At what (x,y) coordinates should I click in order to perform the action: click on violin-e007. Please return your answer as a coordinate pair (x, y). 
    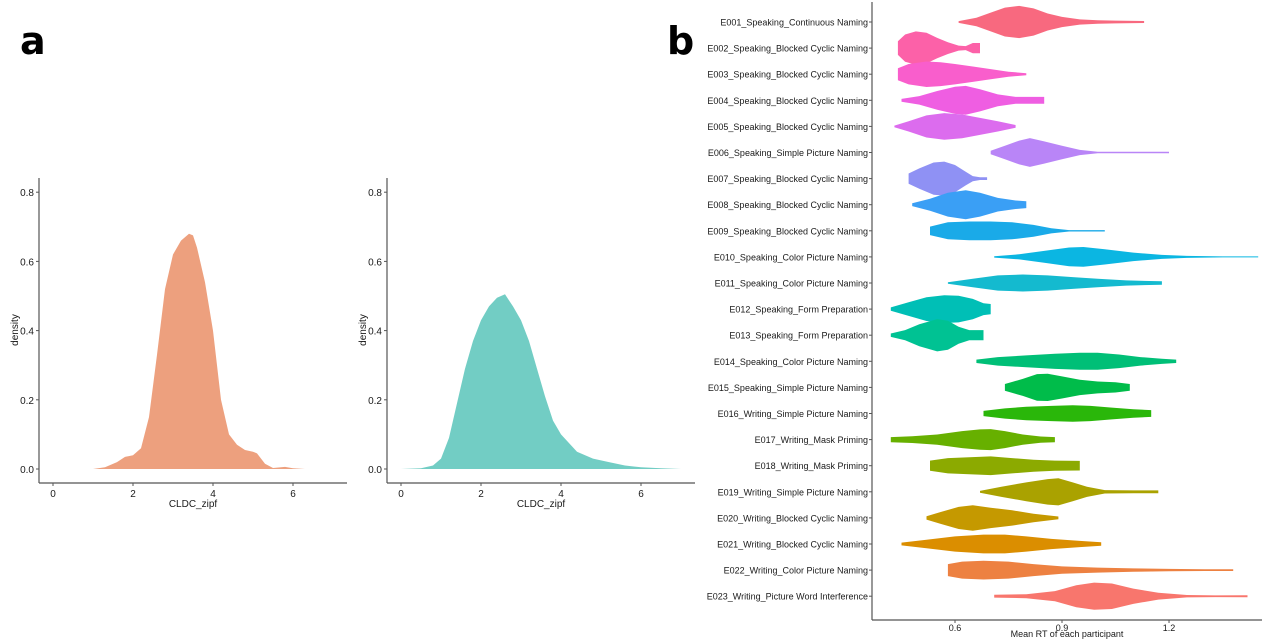
    Looking at the image, I should click on (948, 178).